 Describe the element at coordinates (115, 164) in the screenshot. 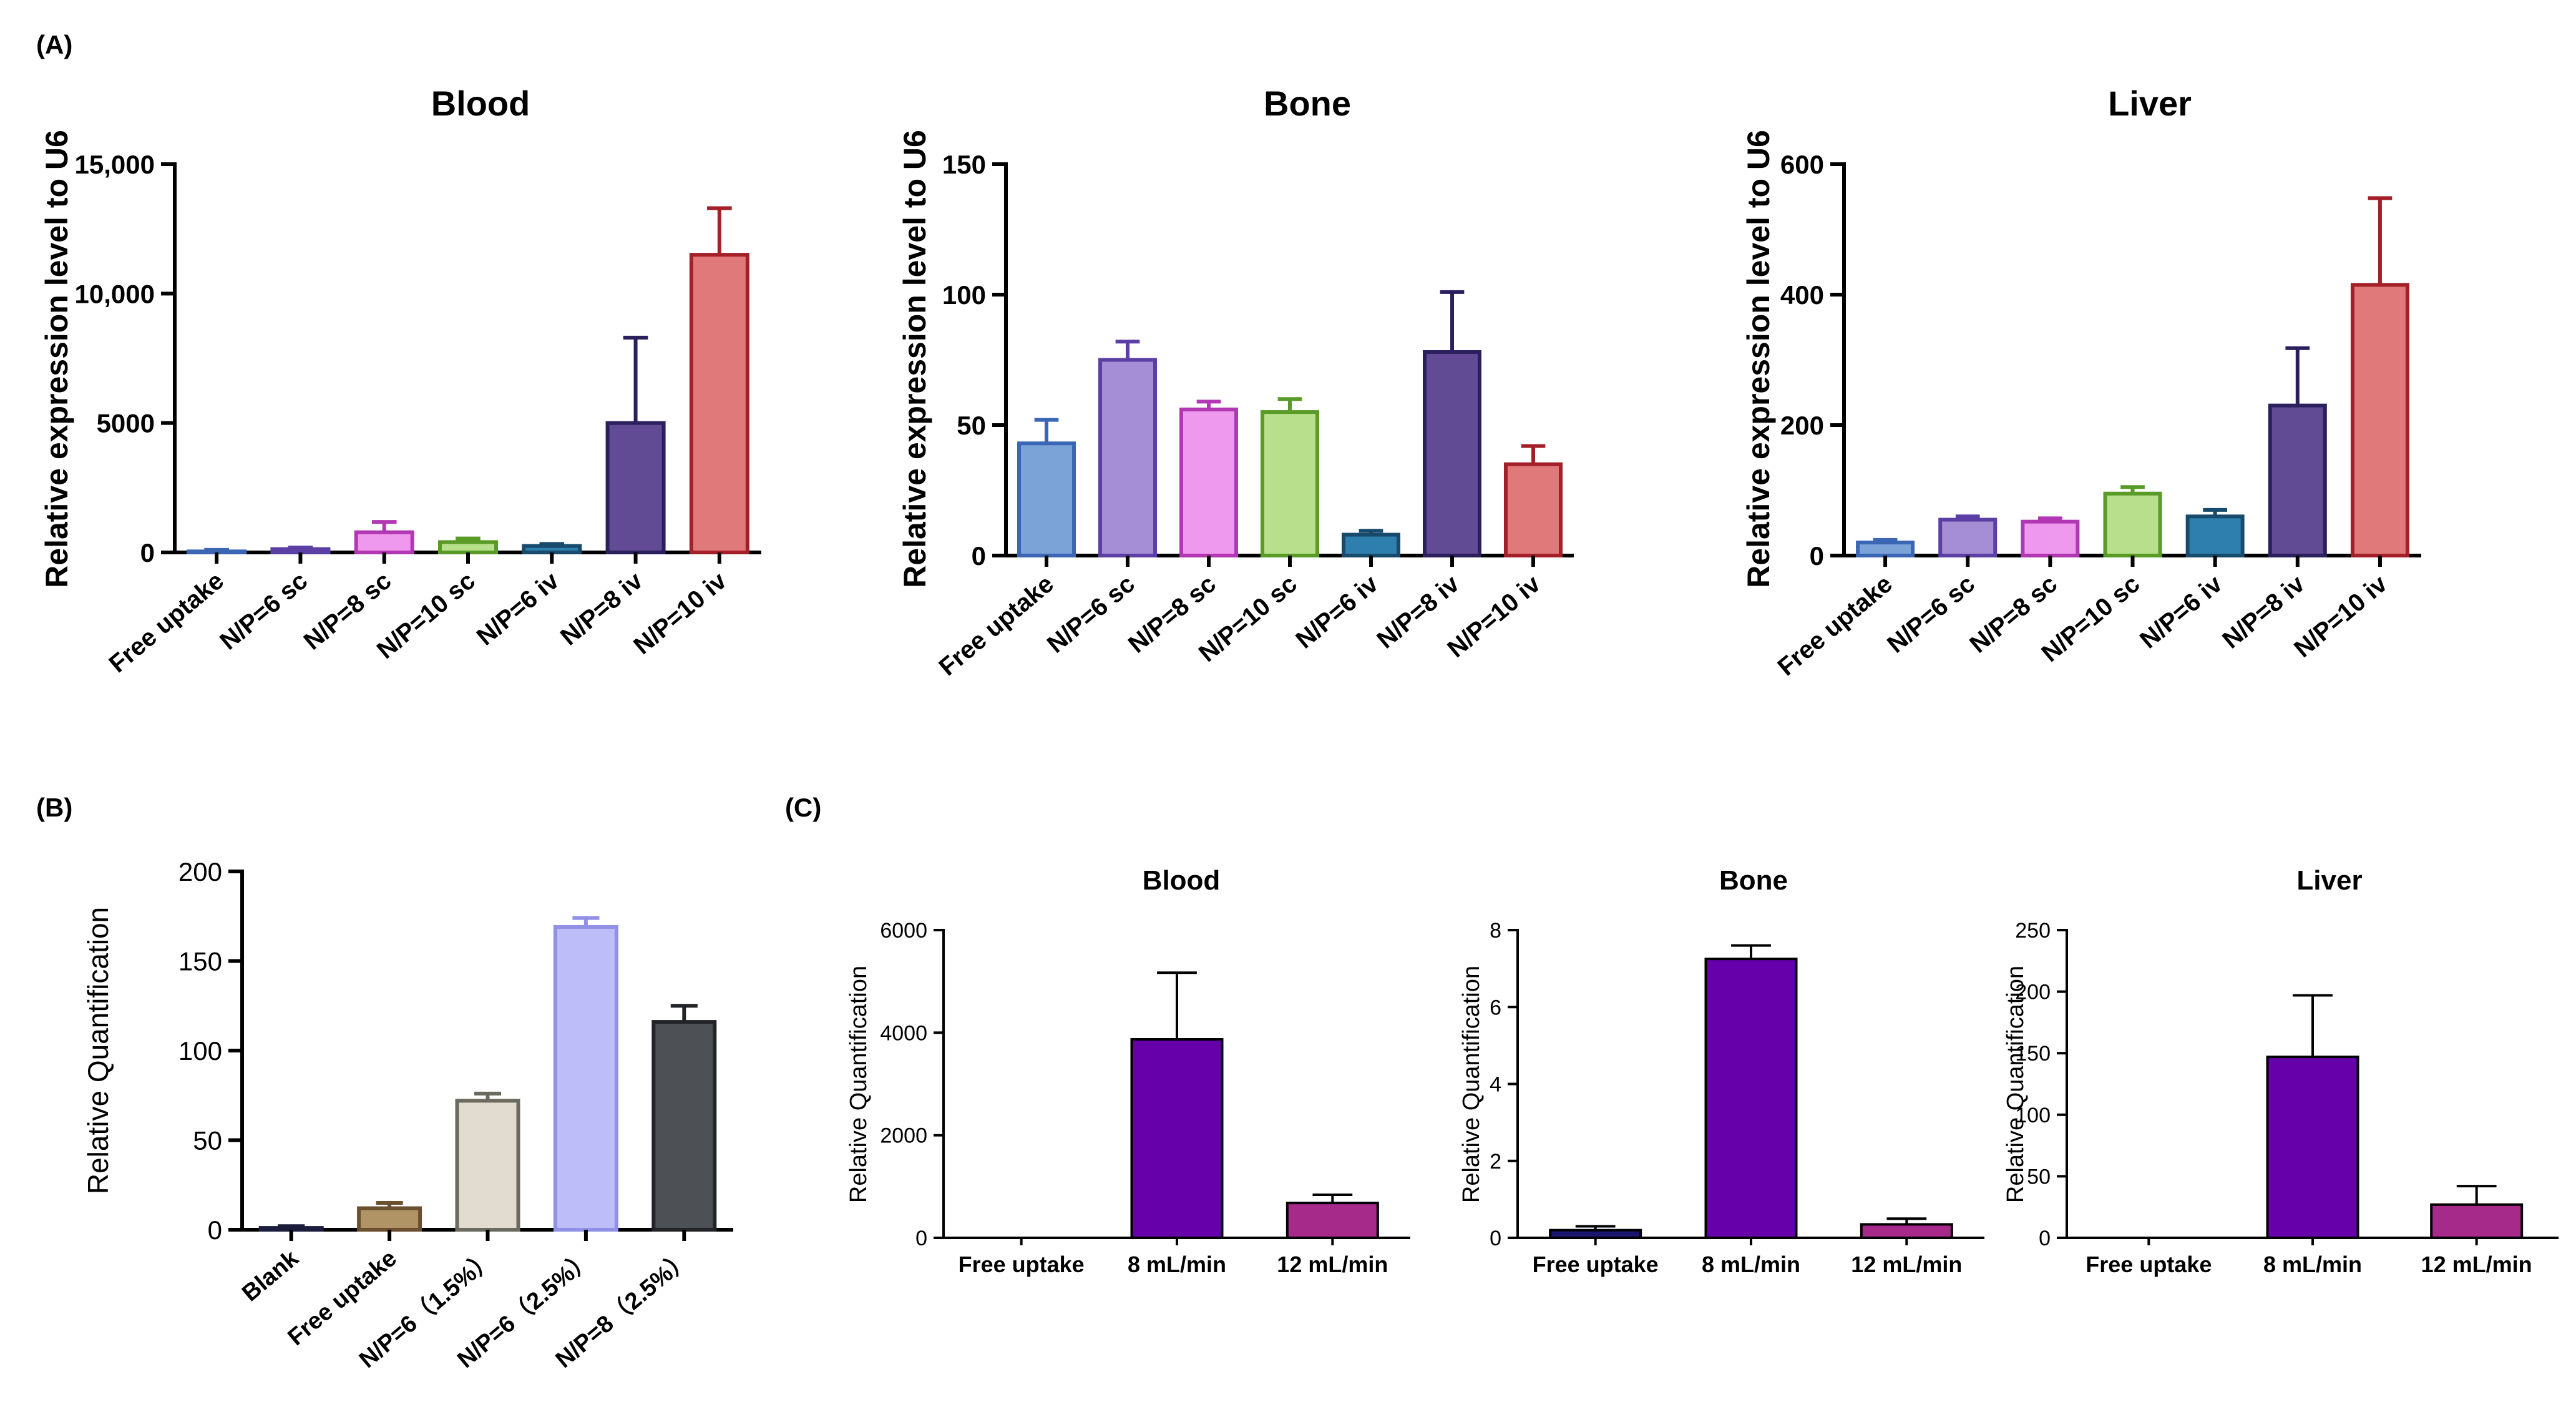

I see `y-tick-label: 15,000` at that location.